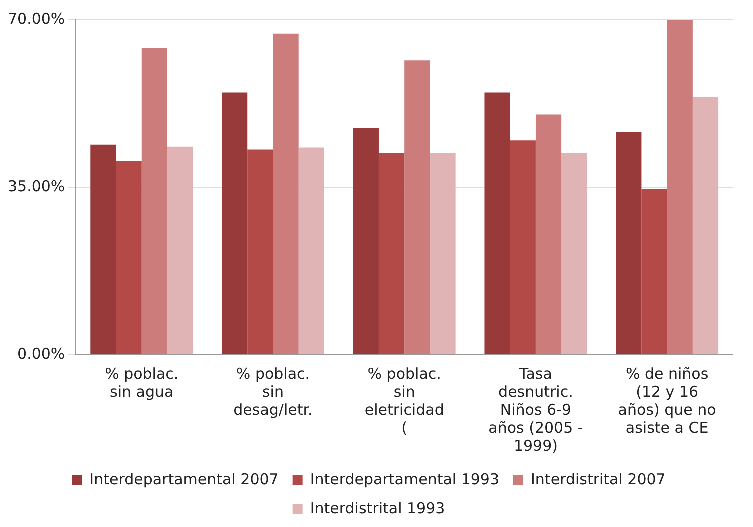  I want to click on x-tick-label: % poblac. sin eletricidad (, so click(404, 400).